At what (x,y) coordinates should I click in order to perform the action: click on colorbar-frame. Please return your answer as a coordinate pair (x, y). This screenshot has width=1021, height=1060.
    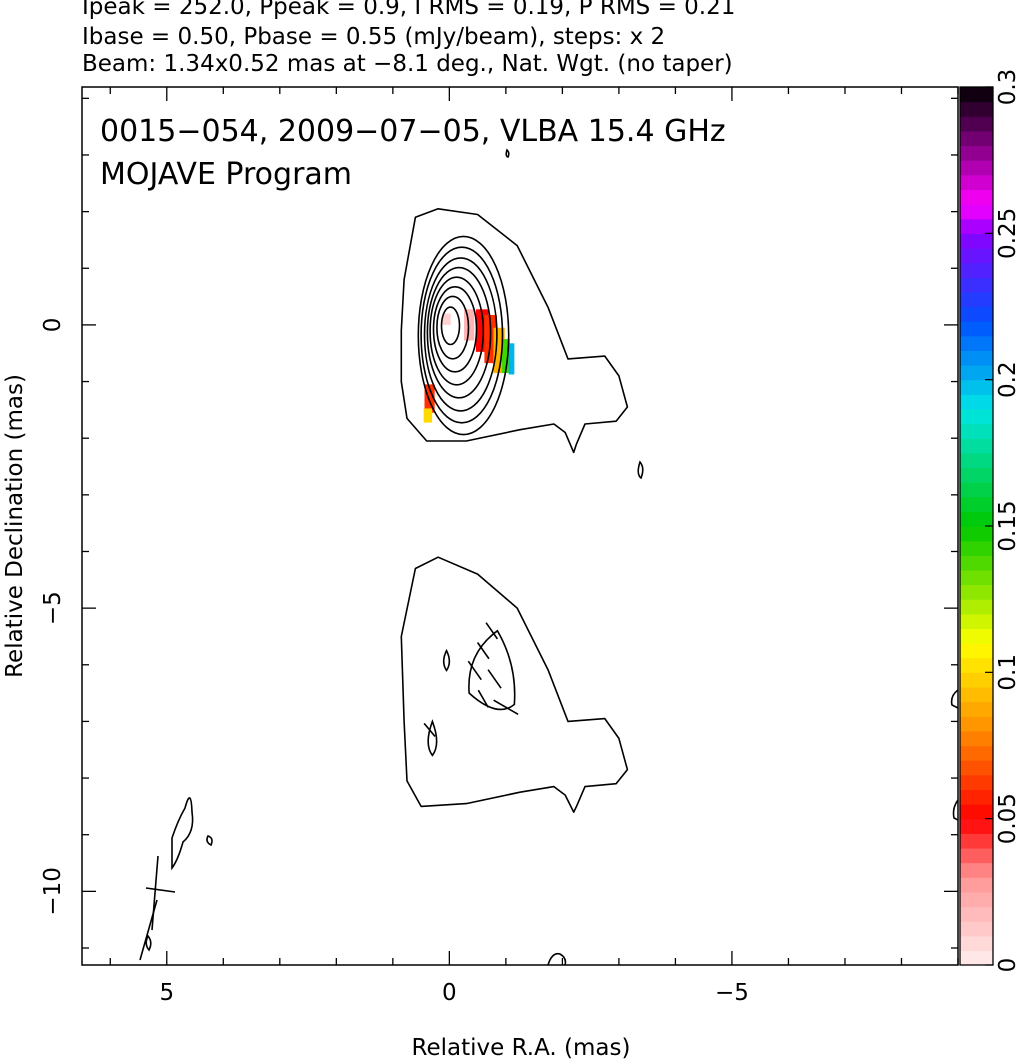
    Looking at the image, I should click on (976, 526).